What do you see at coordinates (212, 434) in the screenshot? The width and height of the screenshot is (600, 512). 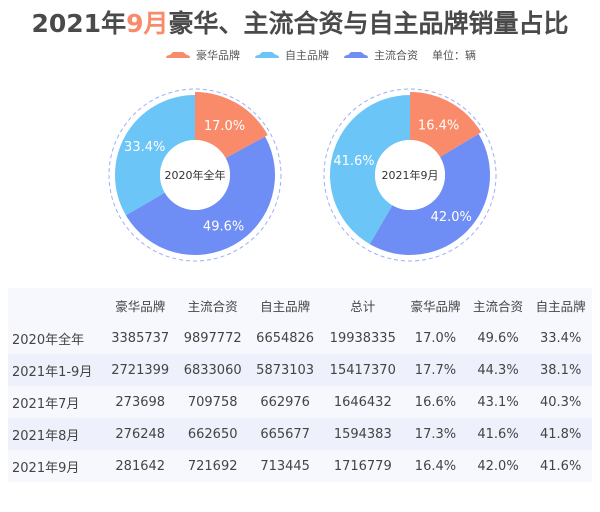 I see `table-cell: 662650` at bounding box center [212, 434].